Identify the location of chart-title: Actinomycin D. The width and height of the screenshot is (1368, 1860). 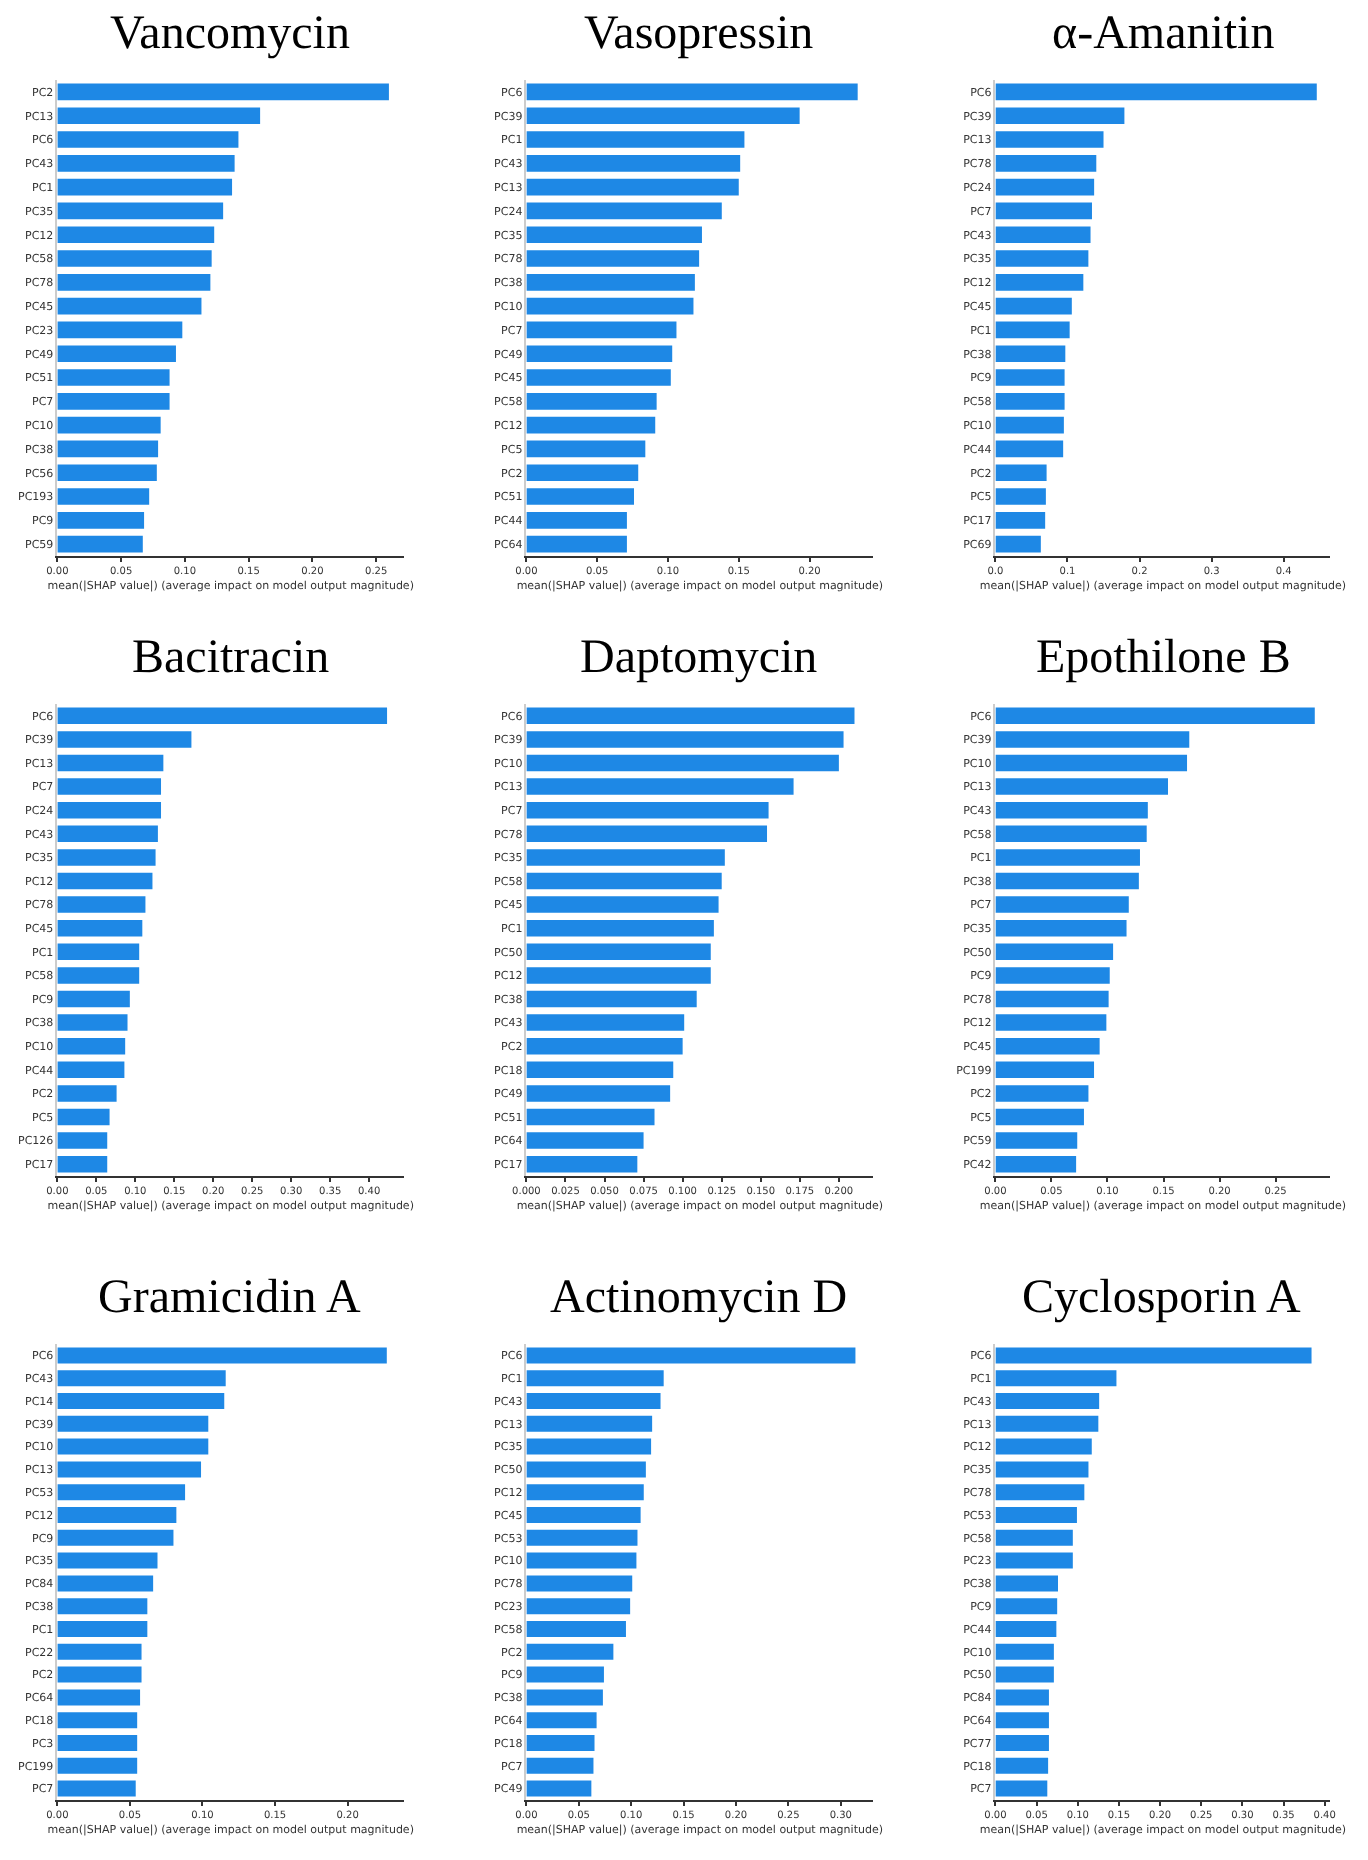
(699, 1298).